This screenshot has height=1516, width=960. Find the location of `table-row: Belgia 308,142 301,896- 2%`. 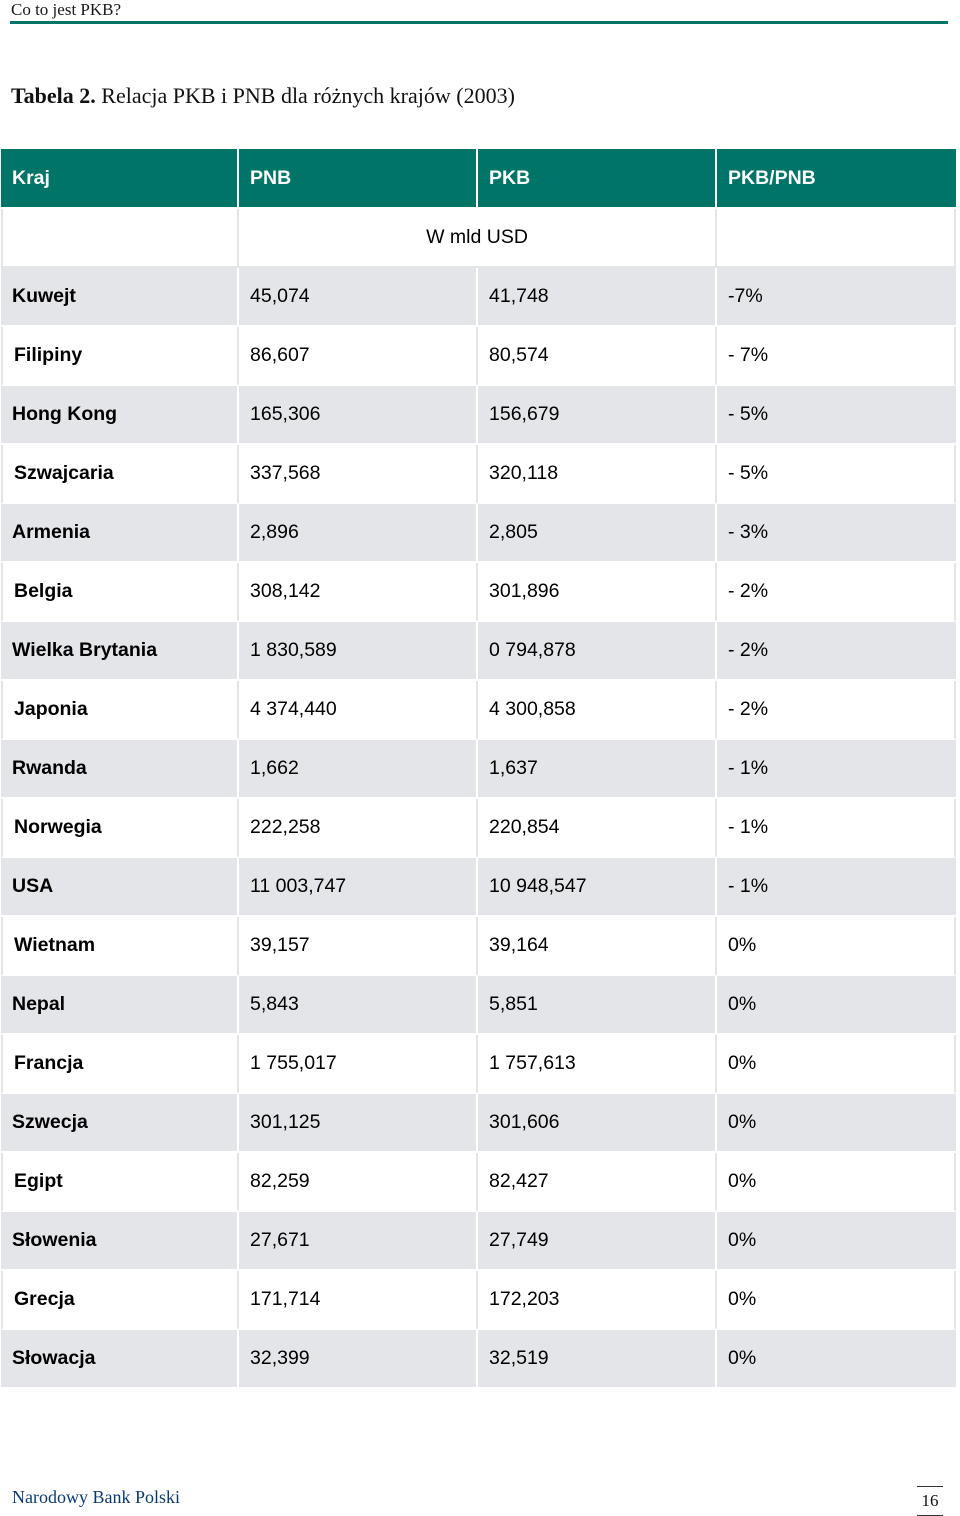

table-row: Belgia 308,142 301,896- 2% is located at coordinates (478, 592).